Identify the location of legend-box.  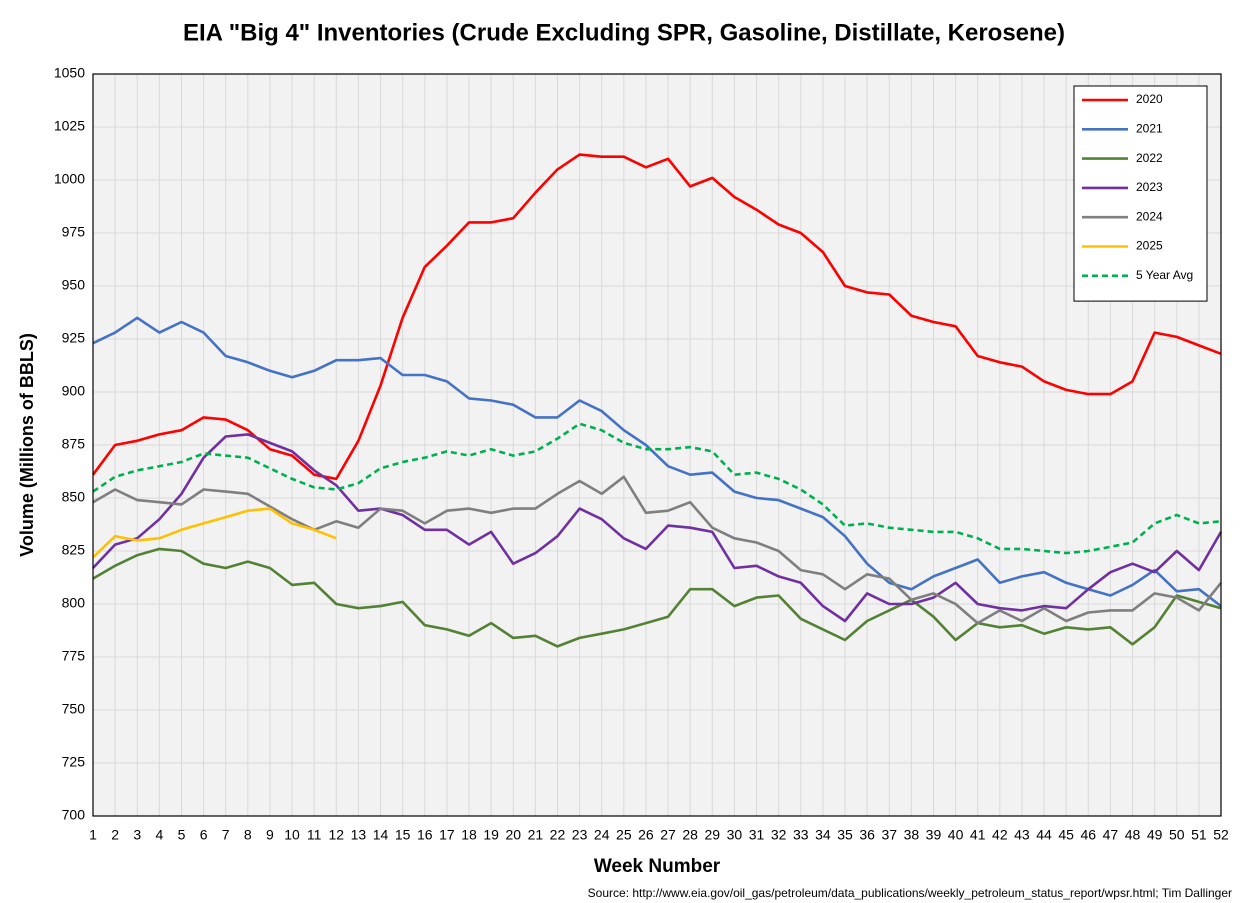
(1140, 193).